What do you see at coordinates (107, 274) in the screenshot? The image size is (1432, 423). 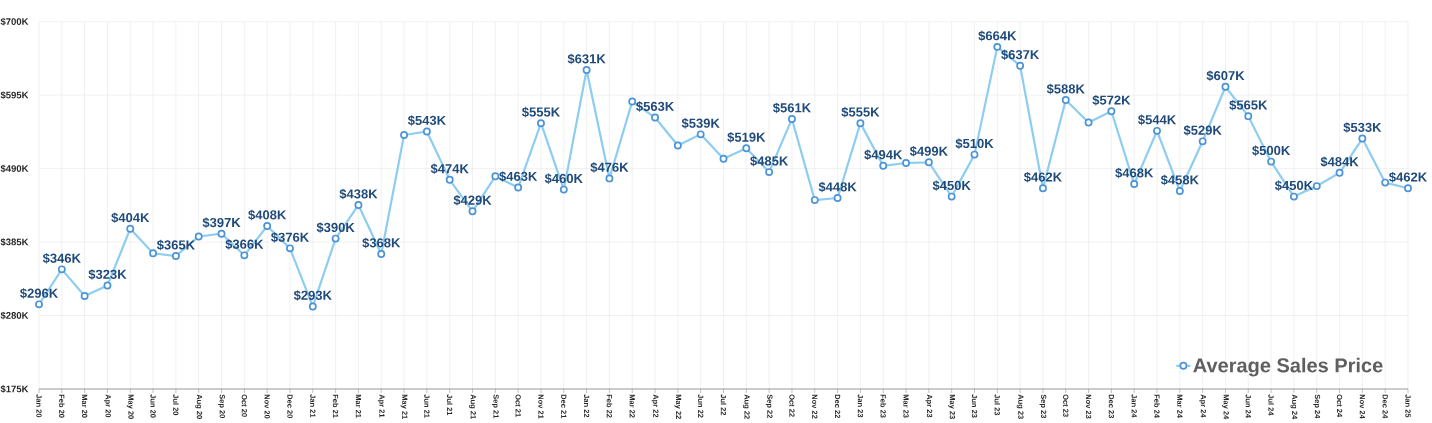 I see `data-label: $323K` at bounding box center [107, 274].